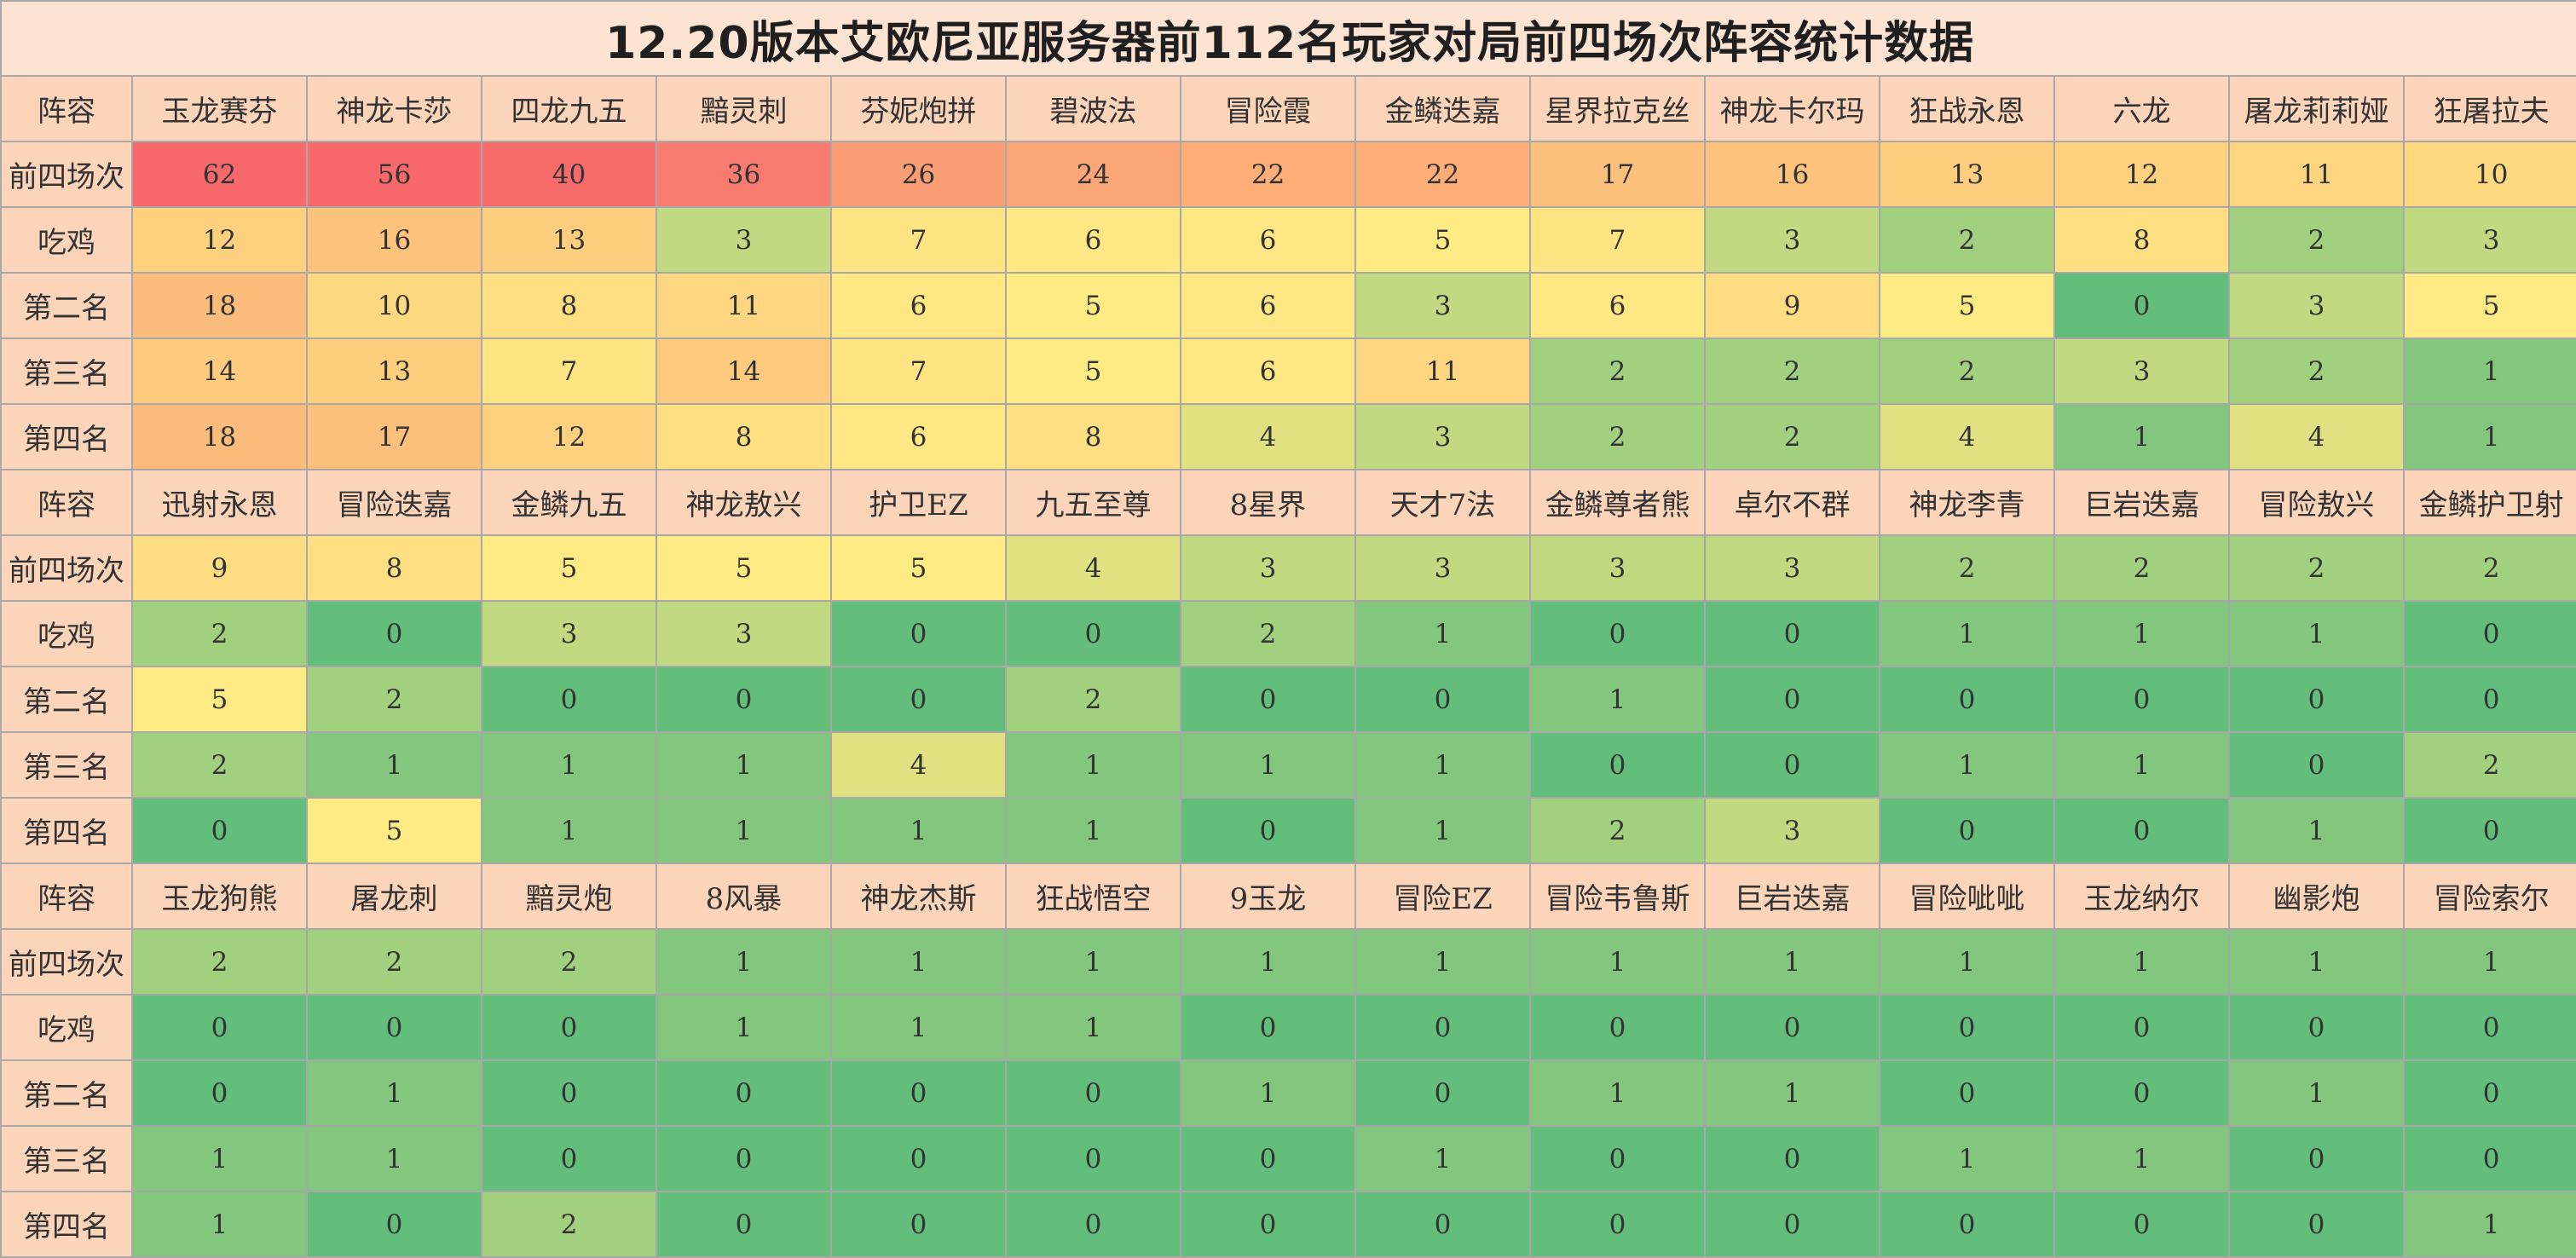  What do you see at coordinates (1288, 962) in the screenshot?
I see `stat-row: 前四场次 2 2 2 1 1 1 1 1 1 1 1 1 1 1` at bounding box center [1288, 962].